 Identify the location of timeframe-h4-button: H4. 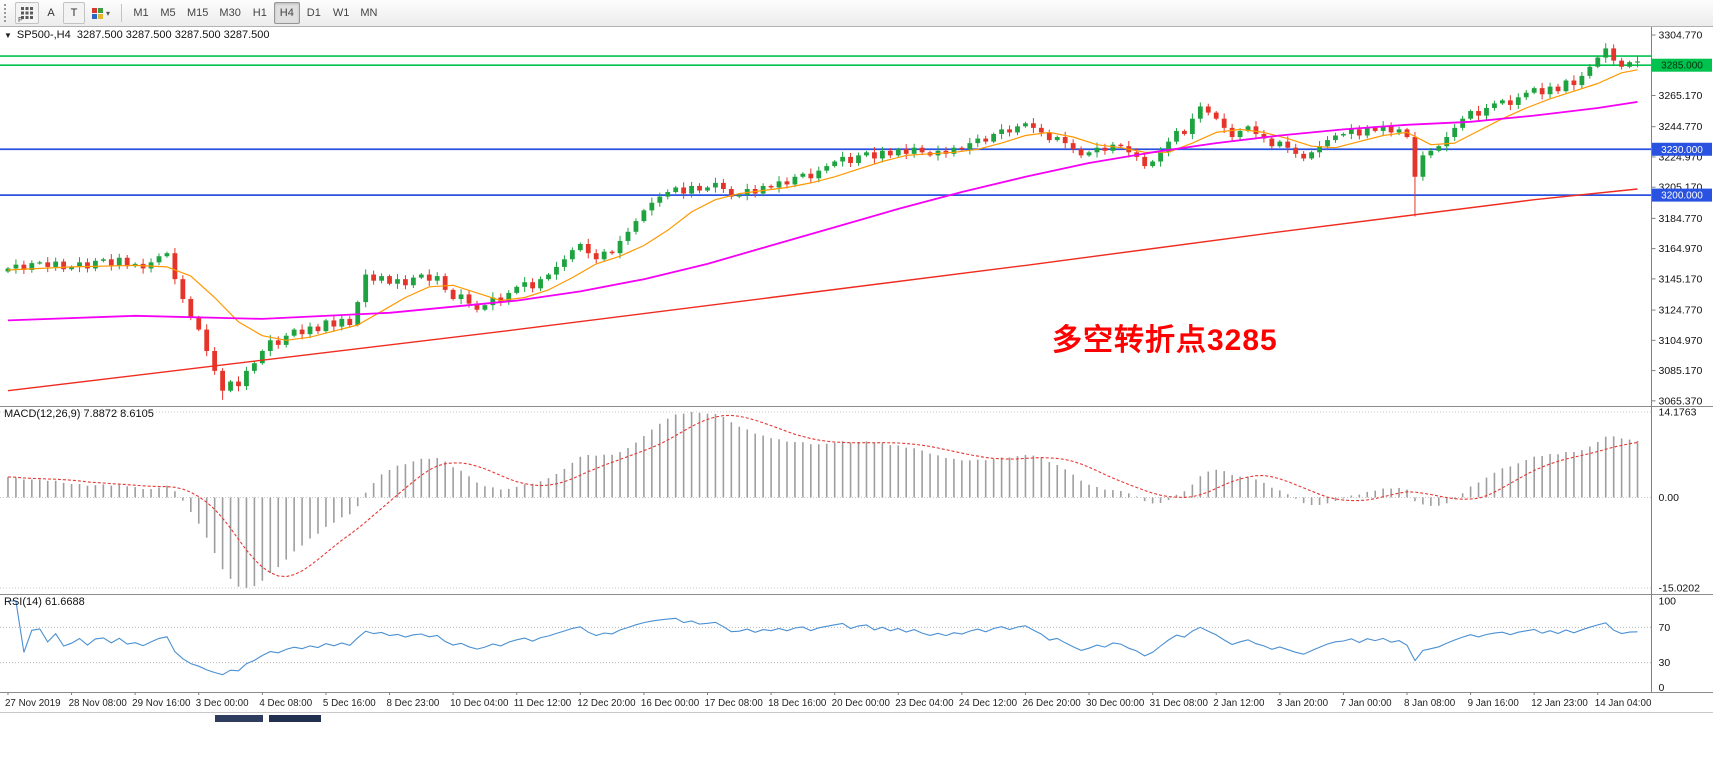
(286, 13).